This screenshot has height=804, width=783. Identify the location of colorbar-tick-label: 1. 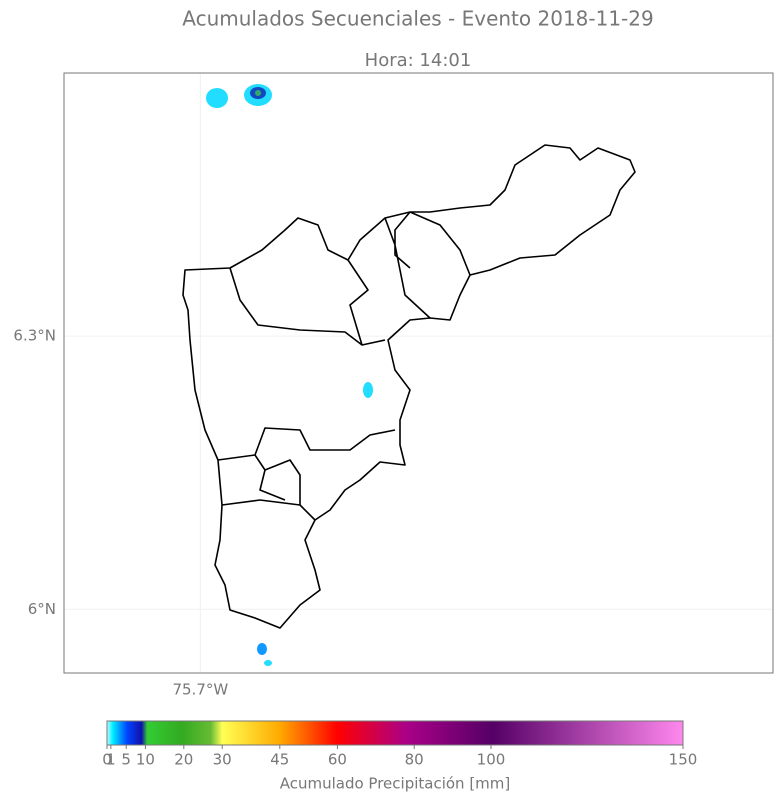
(111, 760).